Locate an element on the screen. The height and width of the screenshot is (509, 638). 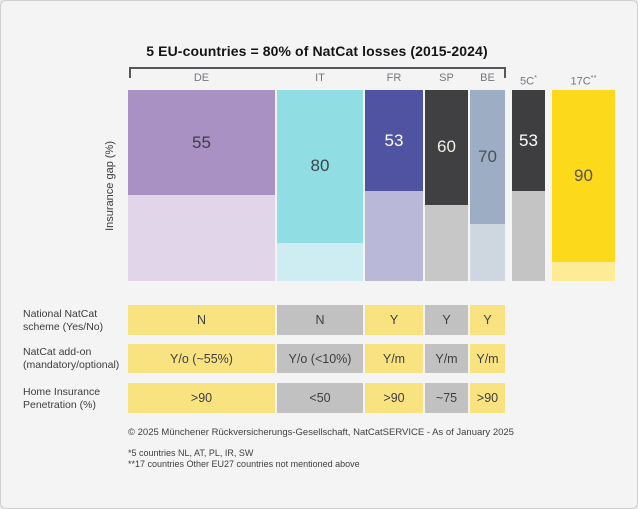
footnote-5-countries: *5 countries NL, AT, PL, IR, SW is located at coordinates (191, 453).